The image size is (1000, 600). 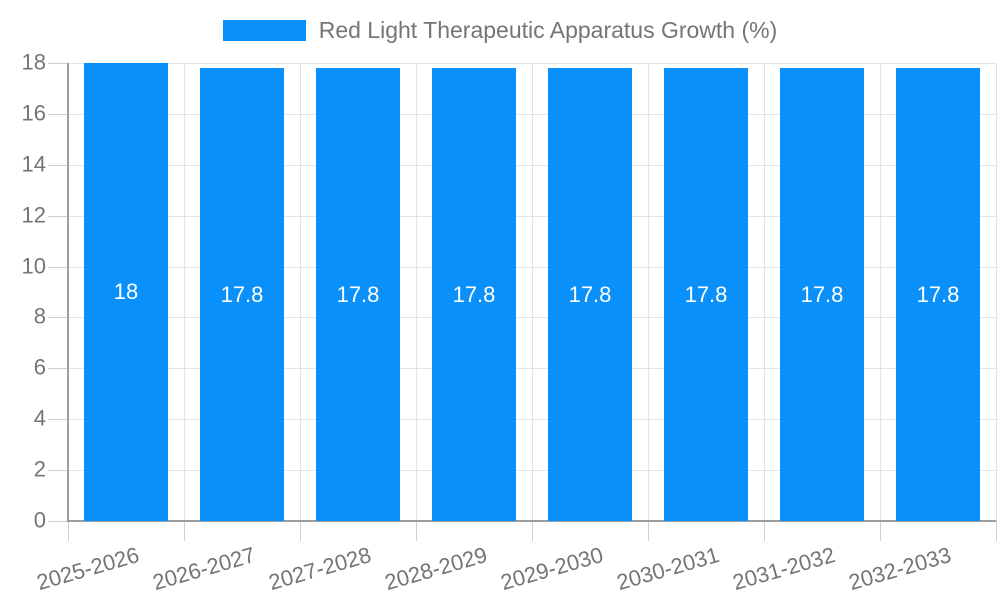 What do you see at coordinates (87, 569) in the screenshot?
I see `x-tick-label-text: 2025-2026` at bounding box center [87, 569].